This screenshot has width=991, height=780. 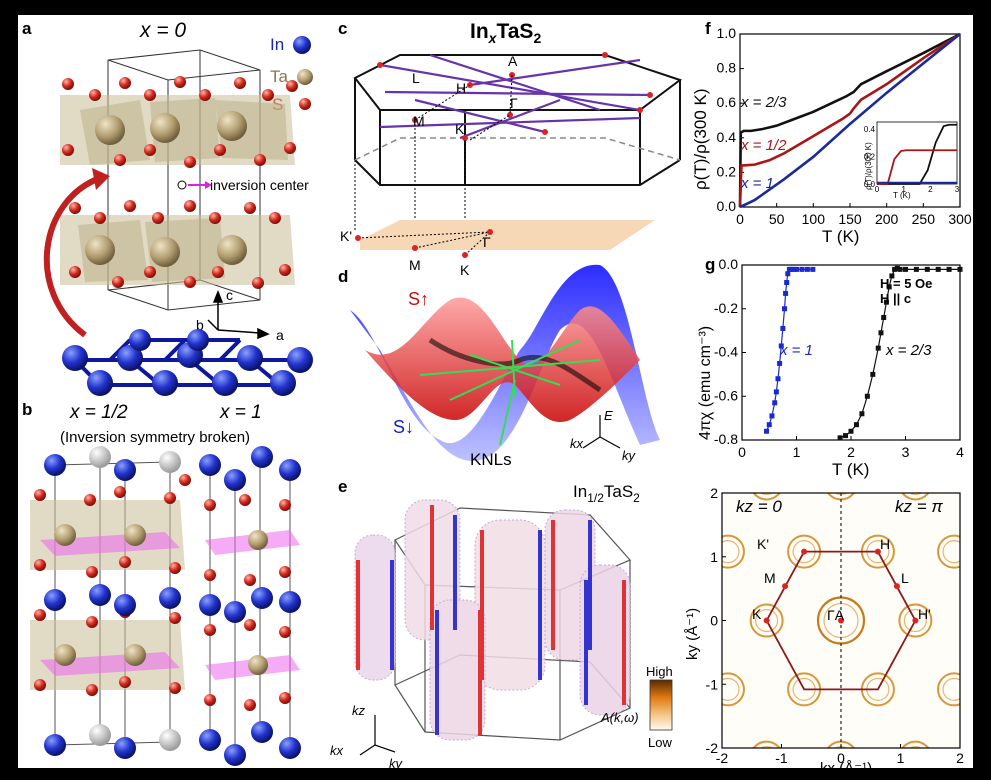 What do you see at coordinates (777, 219) in the screenshot?
I see `x-tick-label: 50` at bounding box center [777, 219].